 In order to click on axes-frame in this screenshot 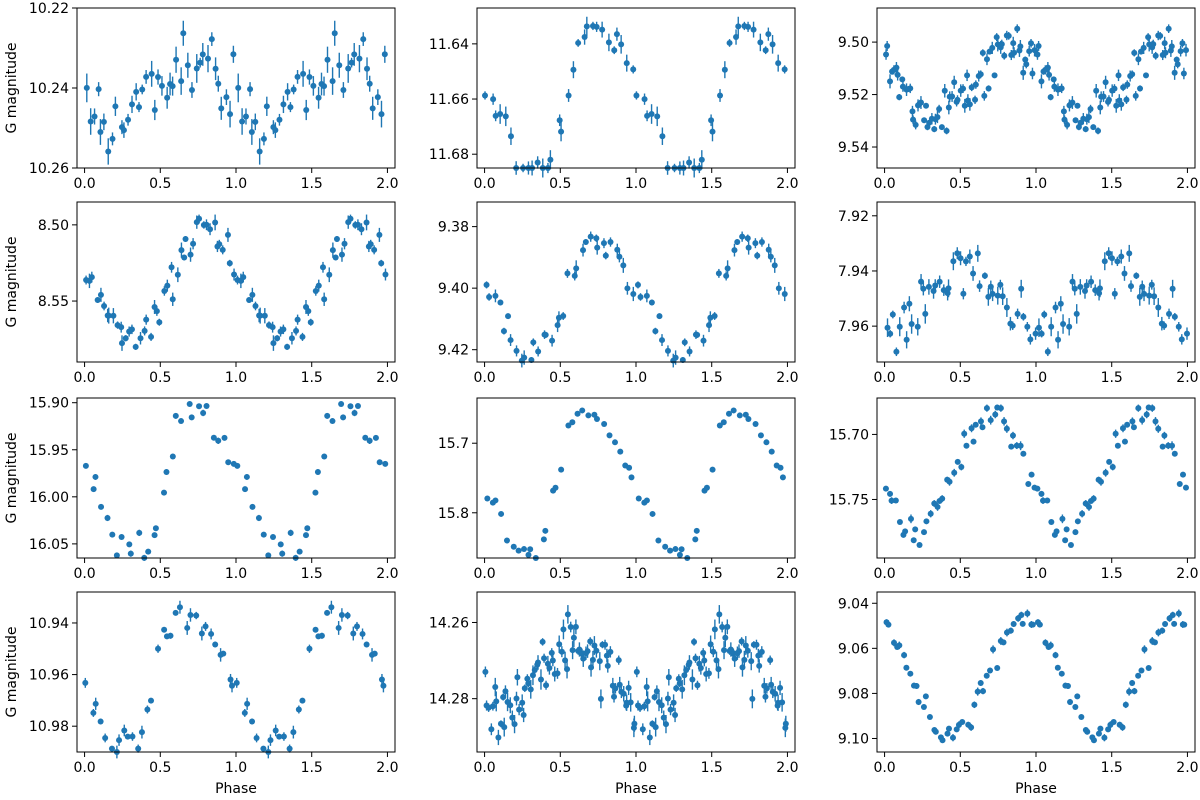, I will do `click(636, 282)`.